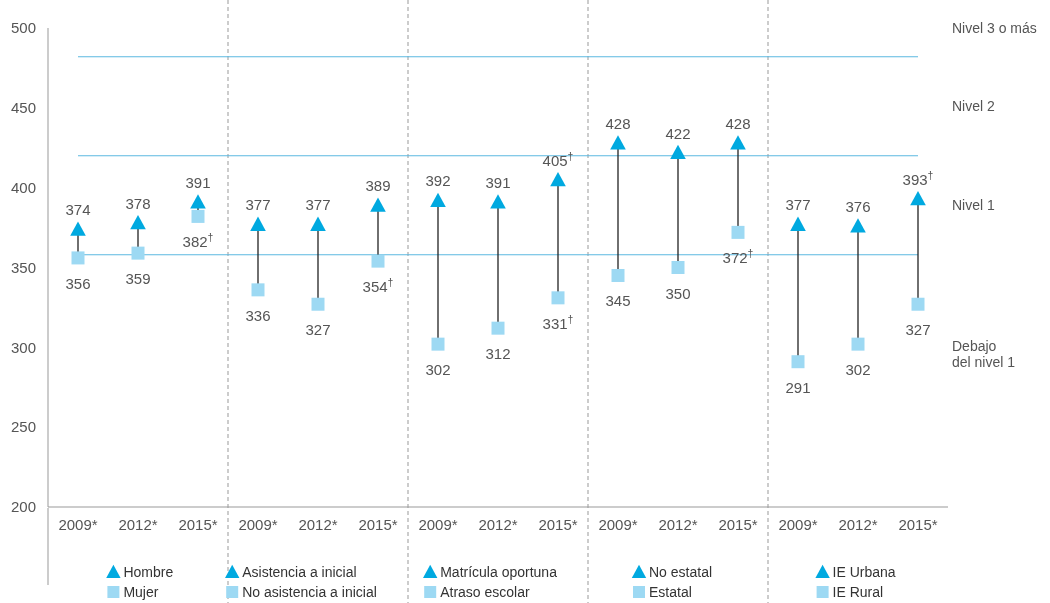 This screenshot has width=1050, height=603. What do you see at coordinates (23, 108) in the screenshot?
I see `y-tick-label: 450` at bounding box center [23, 108].